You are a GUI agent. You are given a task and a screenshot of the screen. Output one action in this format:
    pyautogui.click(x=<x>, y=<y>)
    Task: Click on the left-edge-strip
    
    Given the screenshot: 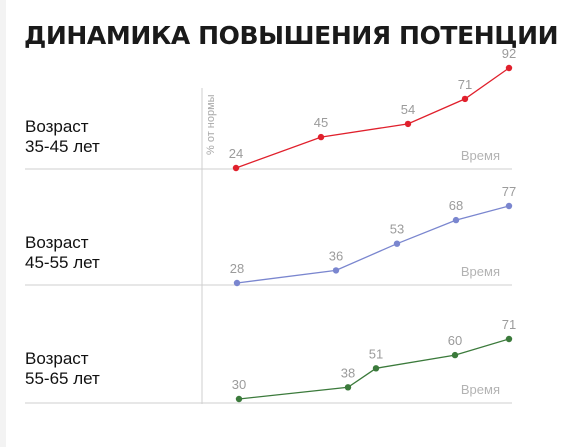 What is the action you would take?
    pyautogui.click(x=3, y=223)
    